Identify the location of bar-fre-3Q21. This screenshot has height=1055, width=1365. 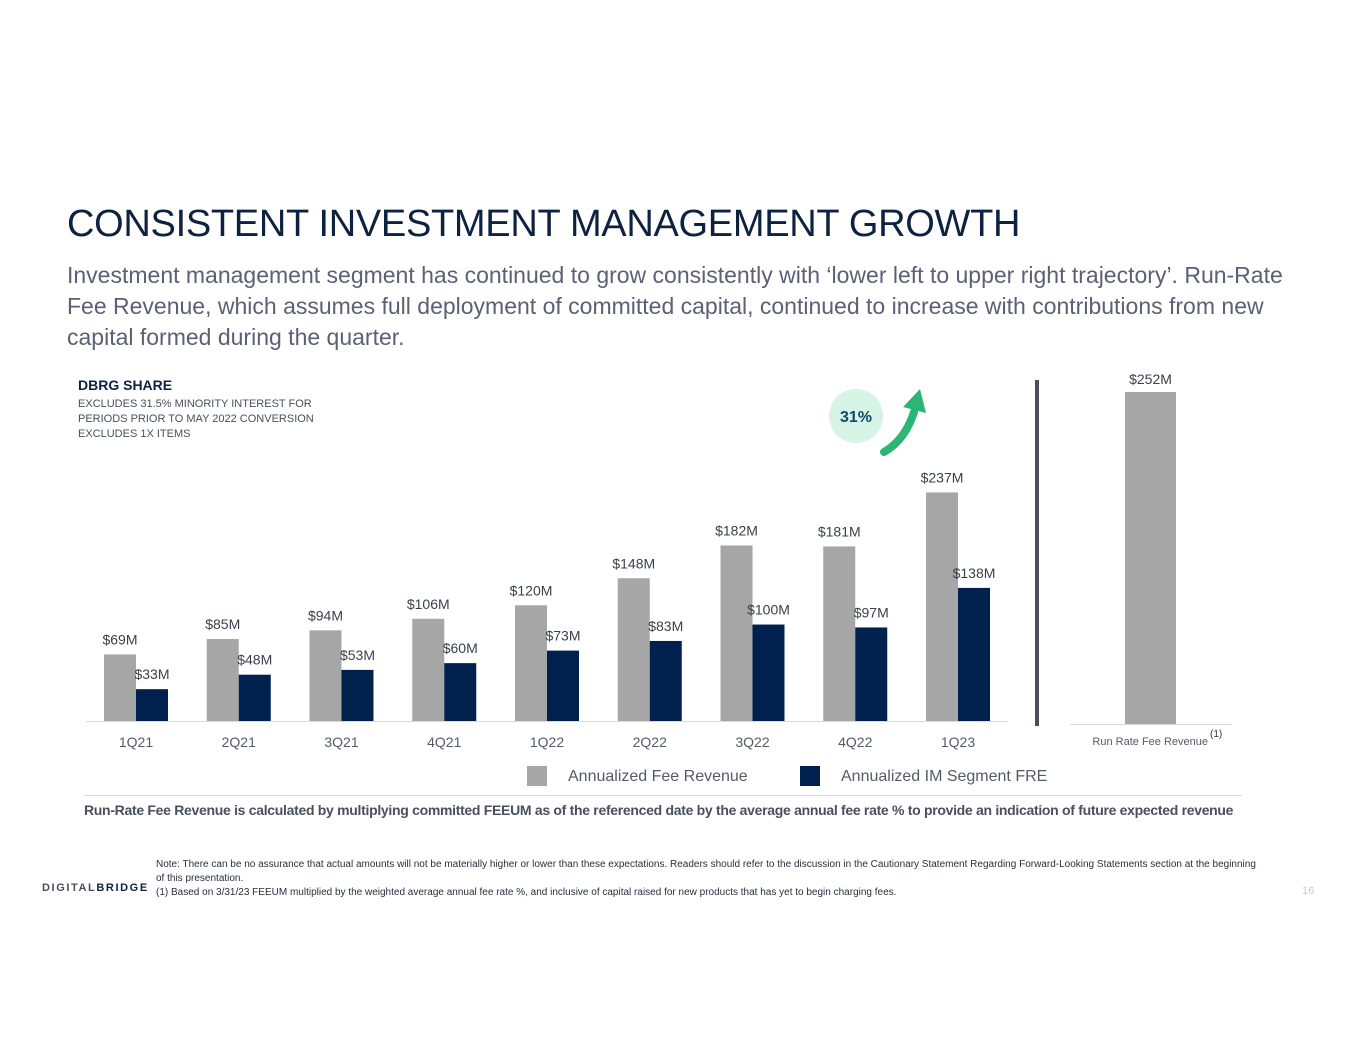
(357, 695).